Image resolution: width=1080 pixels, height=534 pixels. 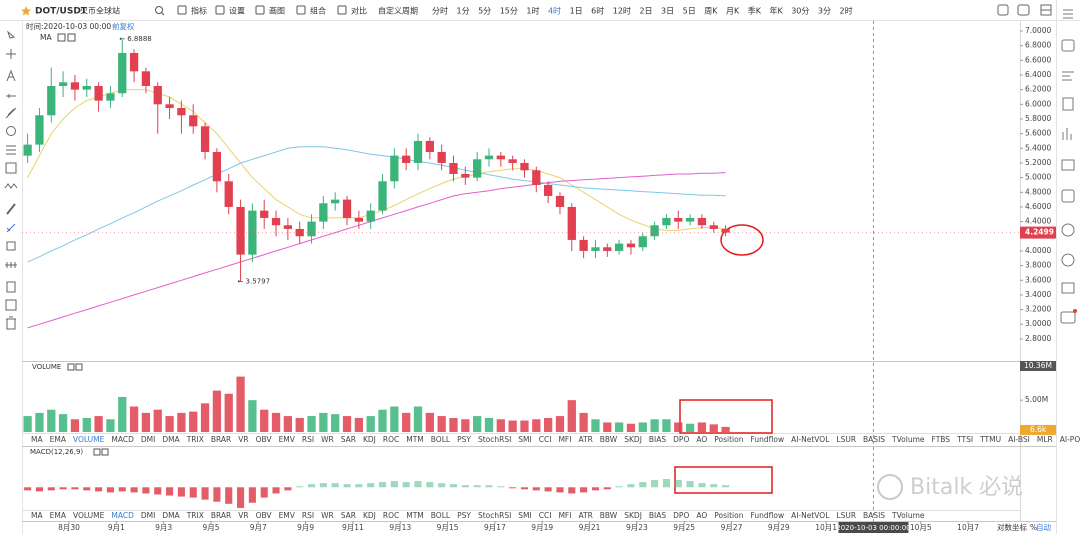 What do you see at coordinates (11, 186) in the screenshot?
I see `tool-wave` at bounding box center [11, 186].